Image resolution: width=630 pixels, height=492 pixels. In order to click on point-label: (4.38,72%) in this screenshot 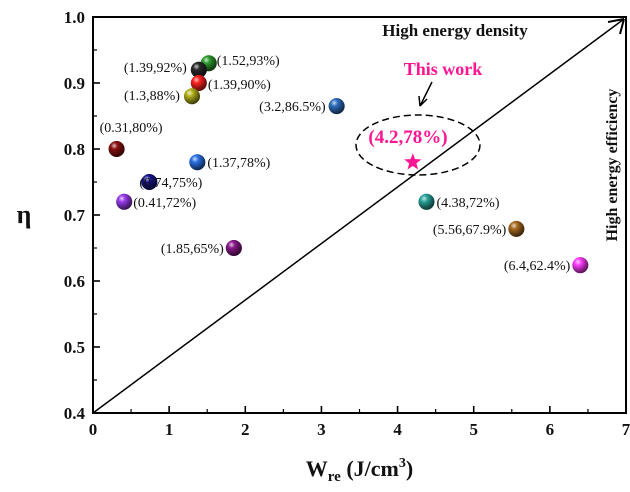, I will do `click(468, 203)`.